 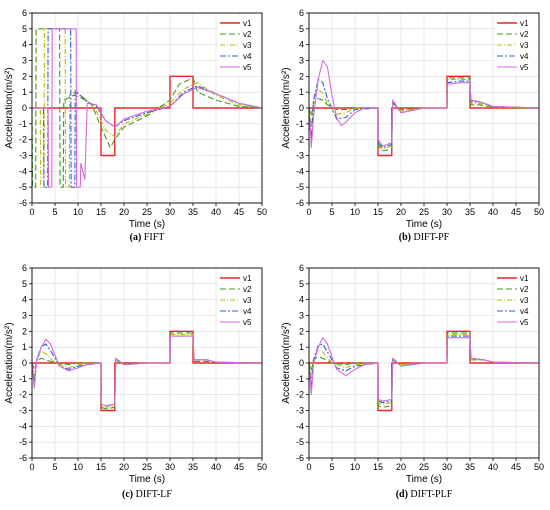 I want to click on panel-caption-tag: (b), so click(x=405, y=237).